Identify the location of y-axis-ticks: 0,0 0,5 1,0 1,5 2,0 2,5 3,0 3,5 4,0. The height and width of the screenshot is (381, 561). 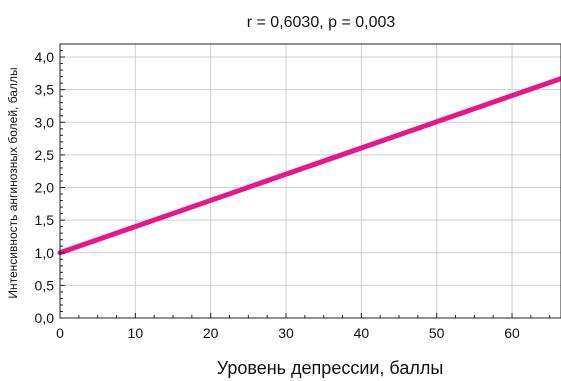
(50, 187).